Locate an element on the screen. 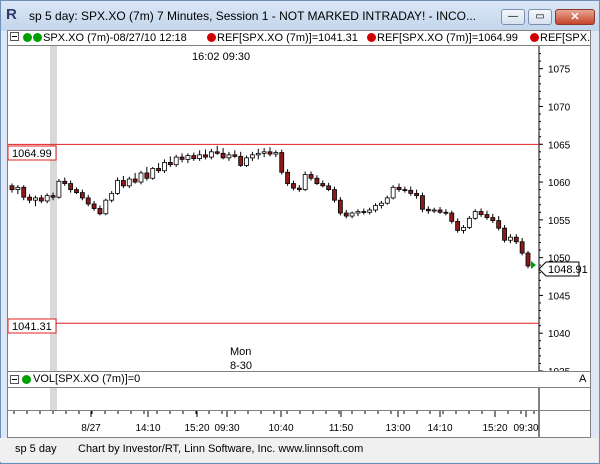  corner-label: A is located at coordinates (583, 379).